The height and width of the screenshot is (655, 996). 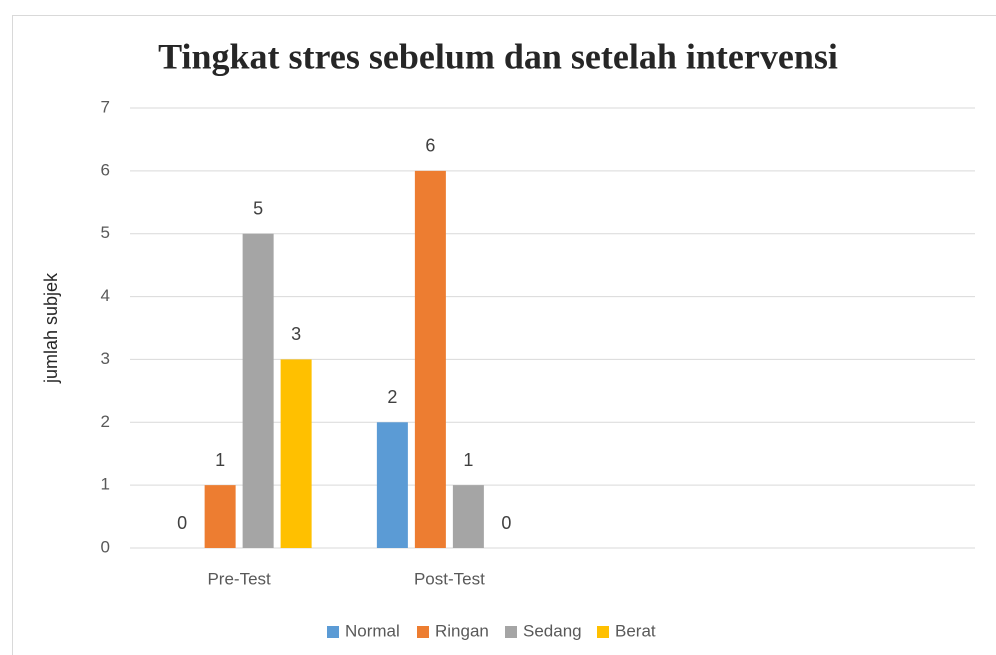 What do you see at coordinates (392, 397) in the screenshot?
I see `data-label: 2` at bounding box center [392, 397].